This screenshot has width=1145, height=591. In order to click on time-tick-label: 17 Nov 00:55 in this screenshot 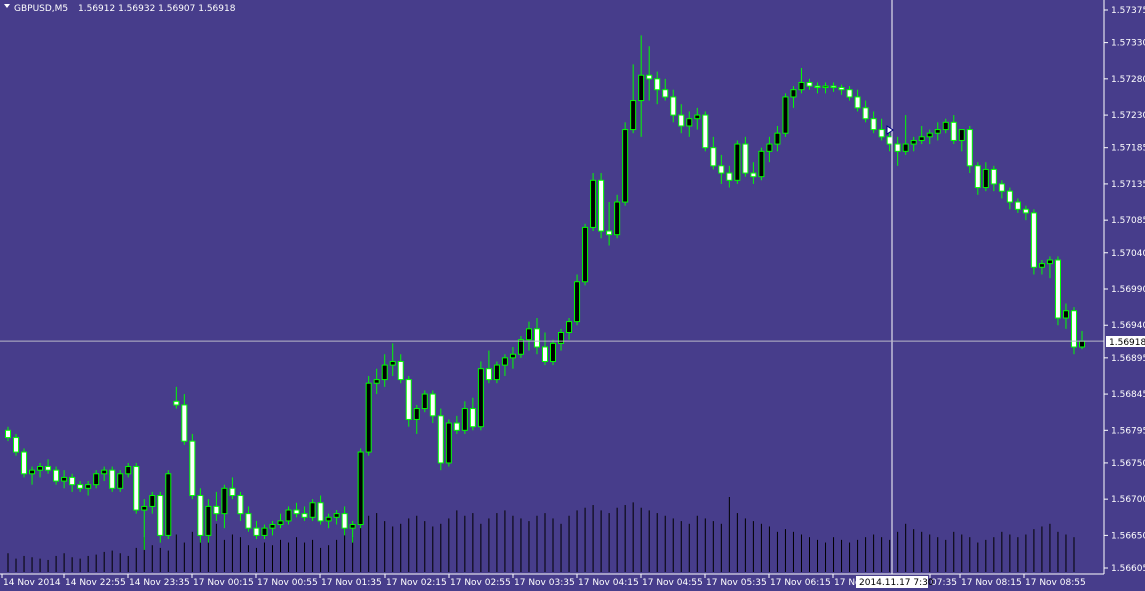, I will do `click(287, 583)`.